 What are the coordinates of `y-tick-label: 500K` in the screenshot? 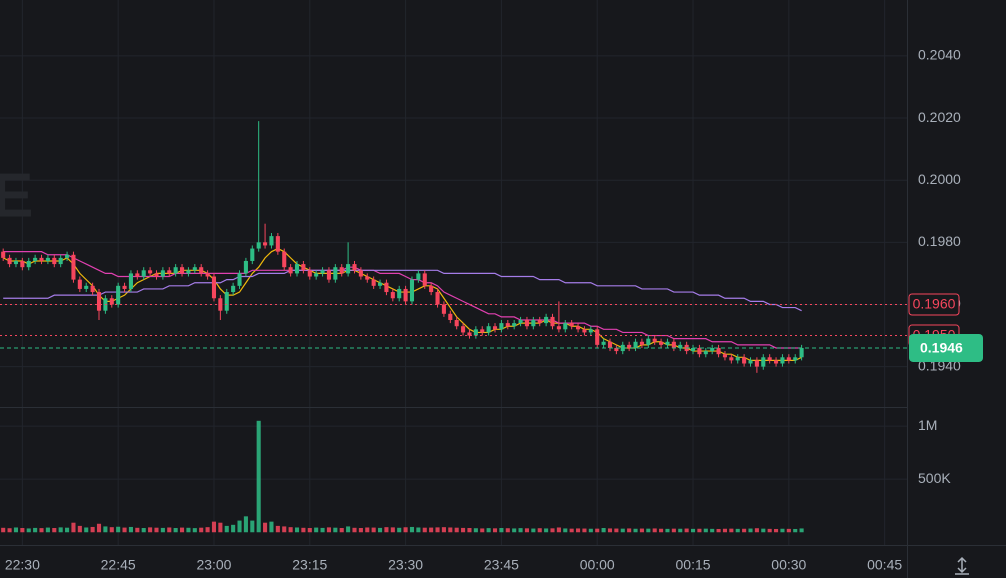 It's located at (934, 478).